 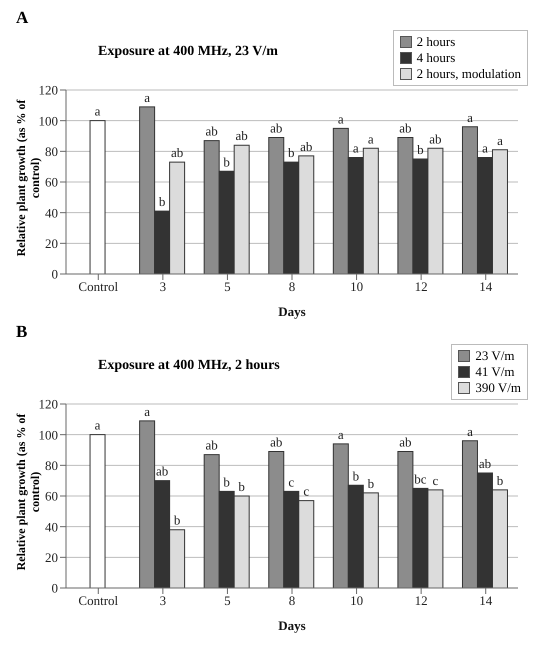 I want to click on legend-label: 2 hours, modulation, so click(x=468, y=74).